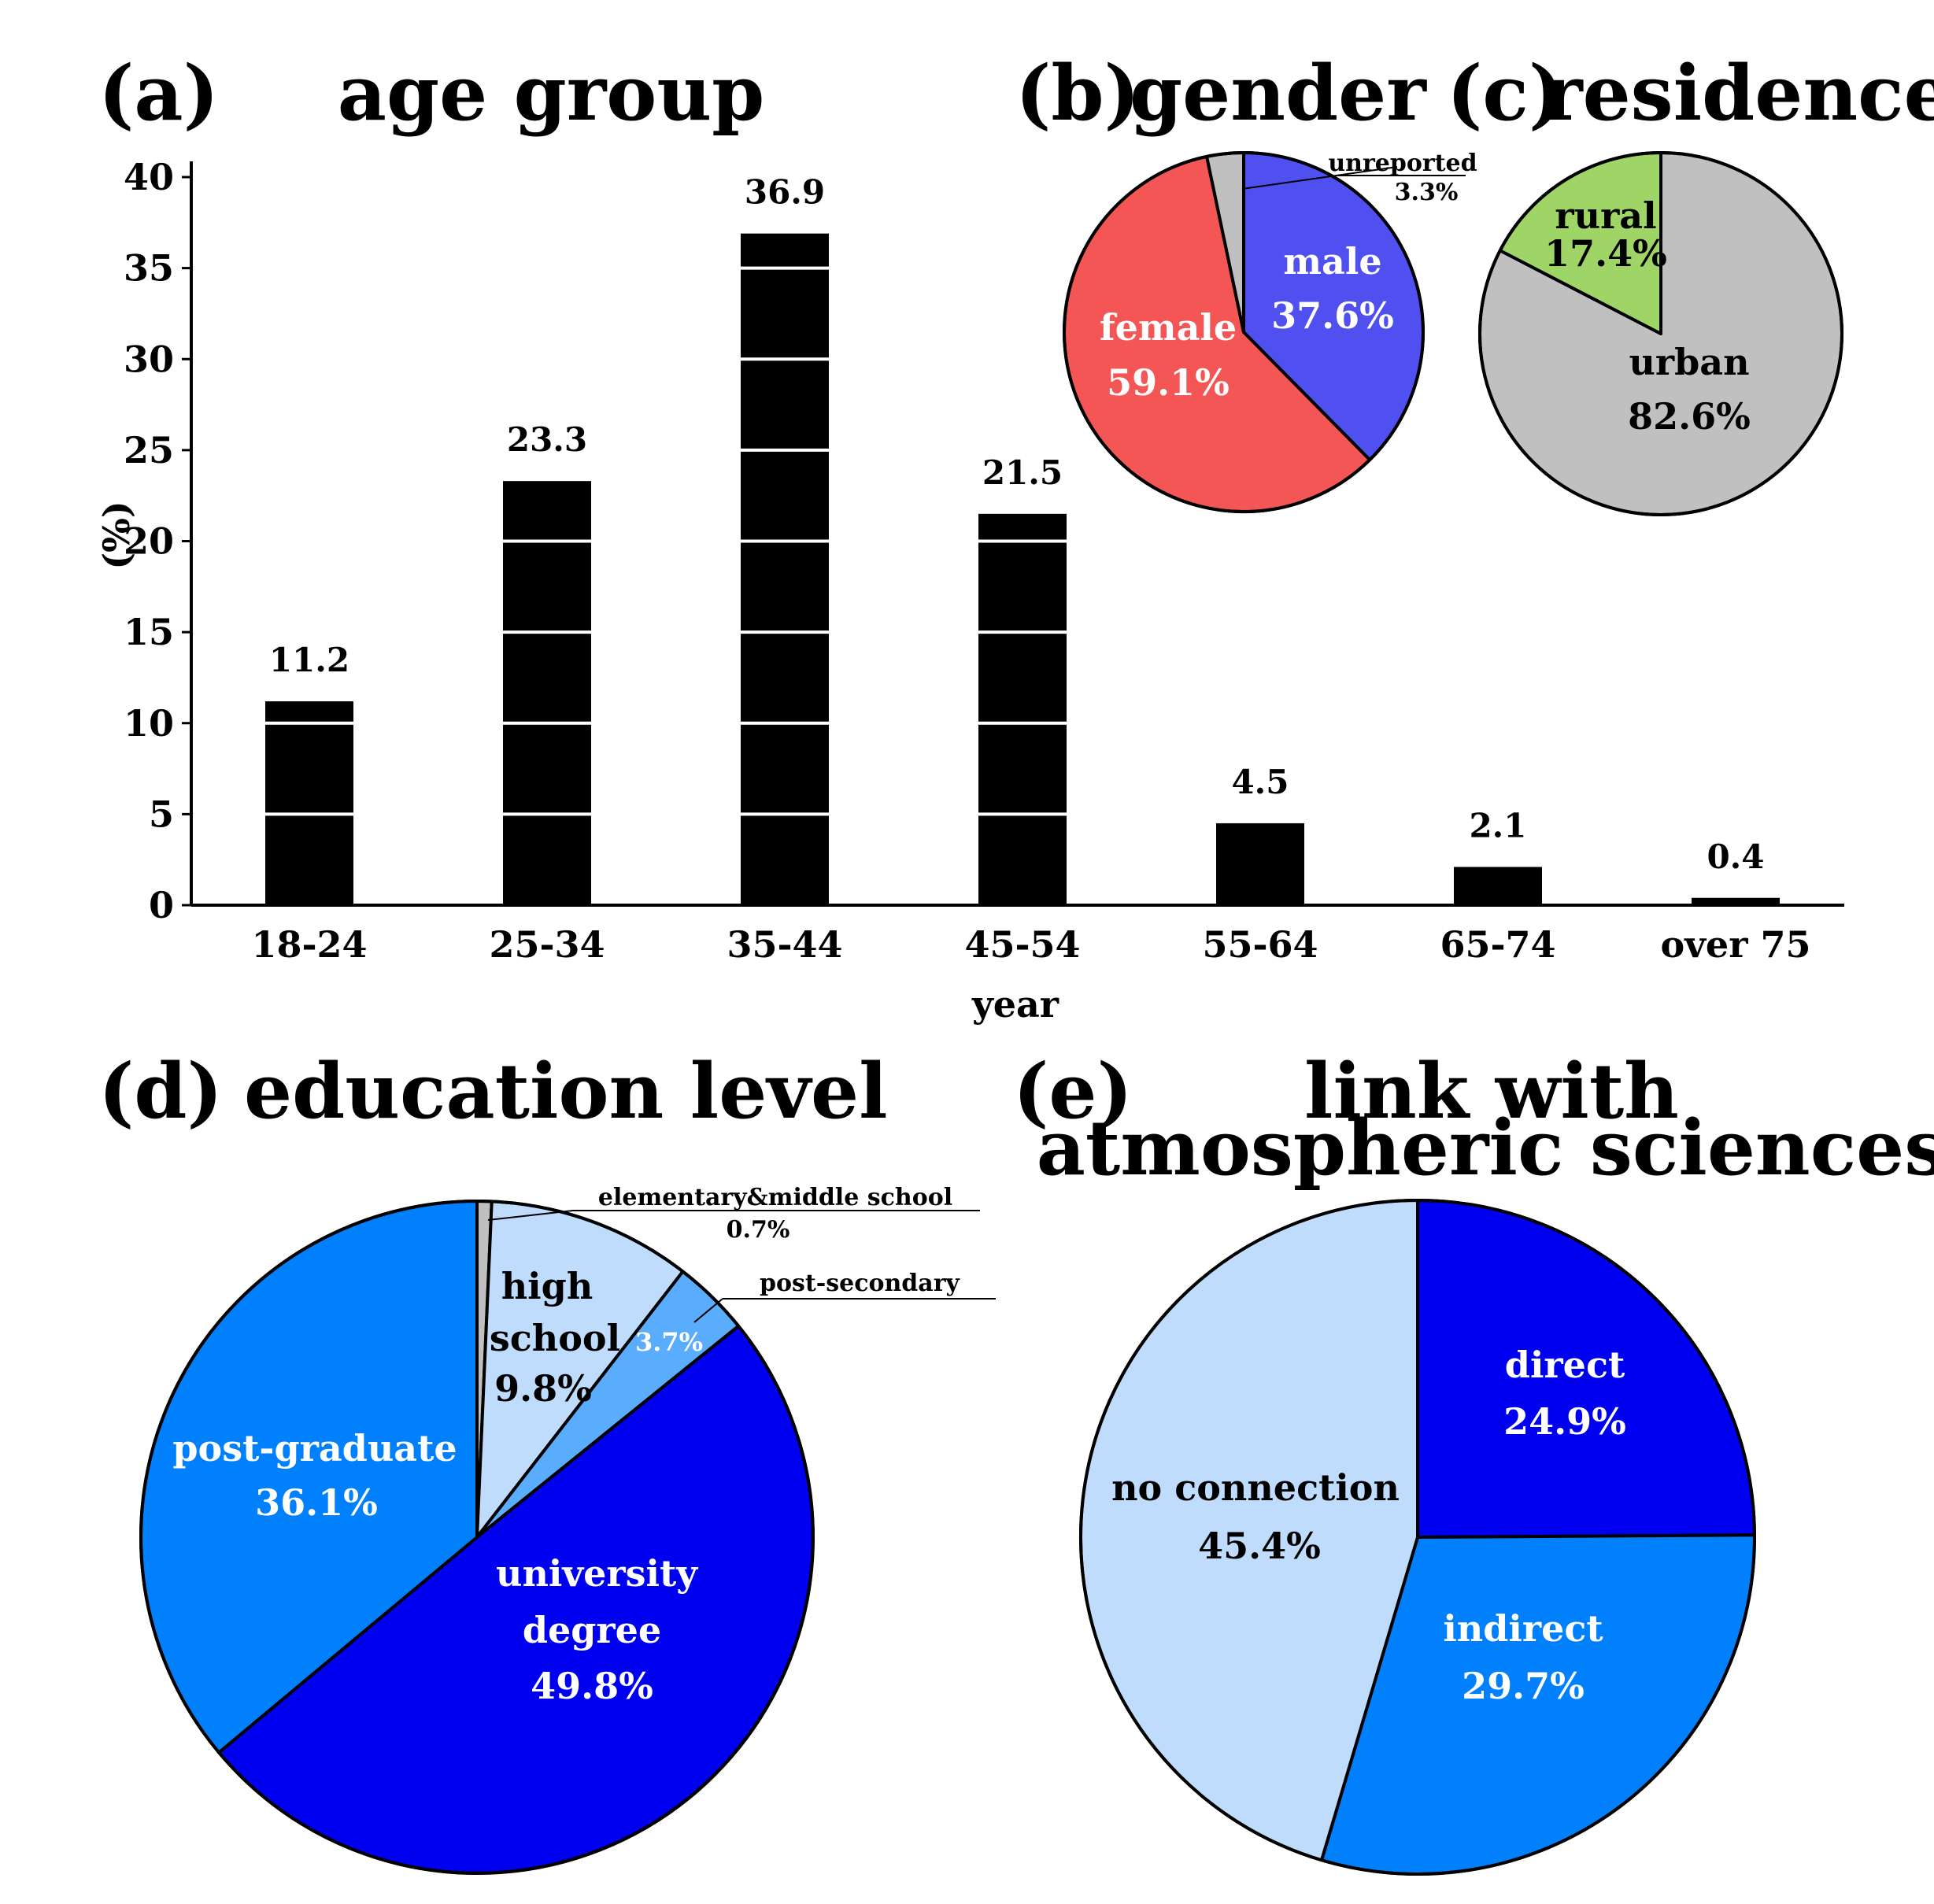 The height and width of the screenshot is (1904, 1934). I want to click on panel-b-title: gender, so click(1278, 93).